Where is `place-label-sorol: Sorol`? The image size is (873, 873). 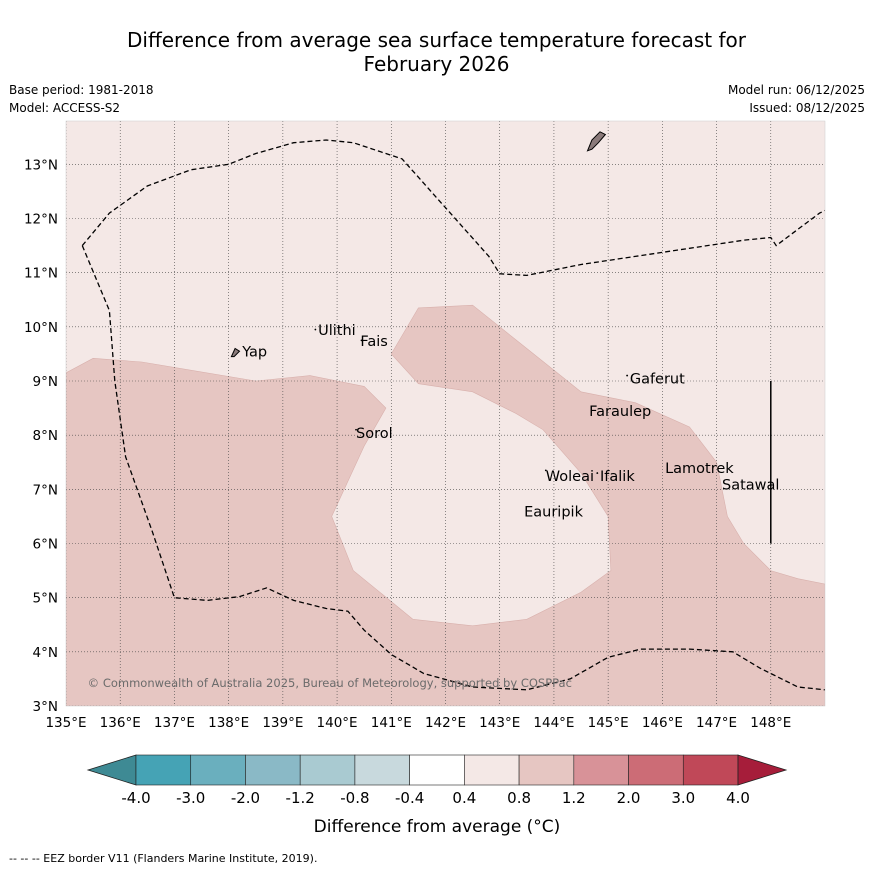 place-label-sorol: Sorol is located at coordinates (374, 434).